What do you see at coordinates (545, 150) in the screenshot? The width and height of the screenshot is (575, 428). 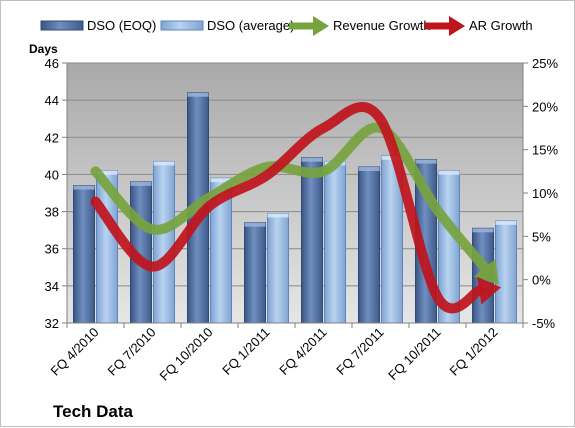 I see `y-right-tick-label: 15%` at bounding box center [545, 150].